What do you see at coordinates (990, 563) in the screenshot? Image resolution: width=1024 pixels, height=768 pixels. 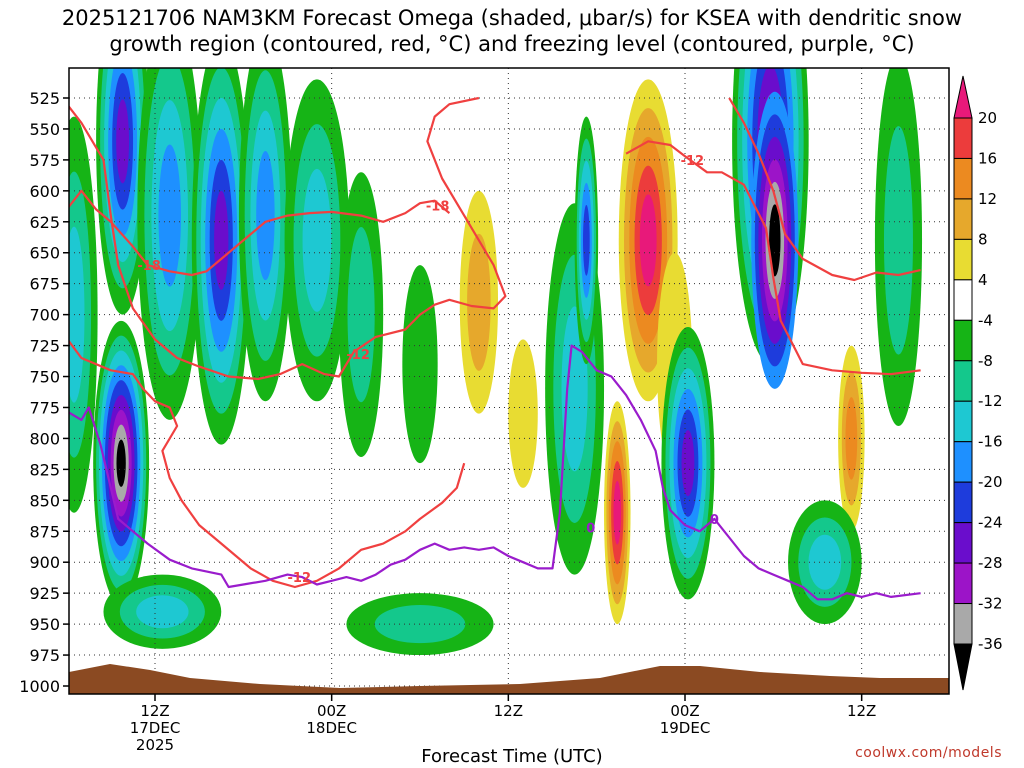 I see `colorbar-label--28: -28` at bounding box center [990, 563].